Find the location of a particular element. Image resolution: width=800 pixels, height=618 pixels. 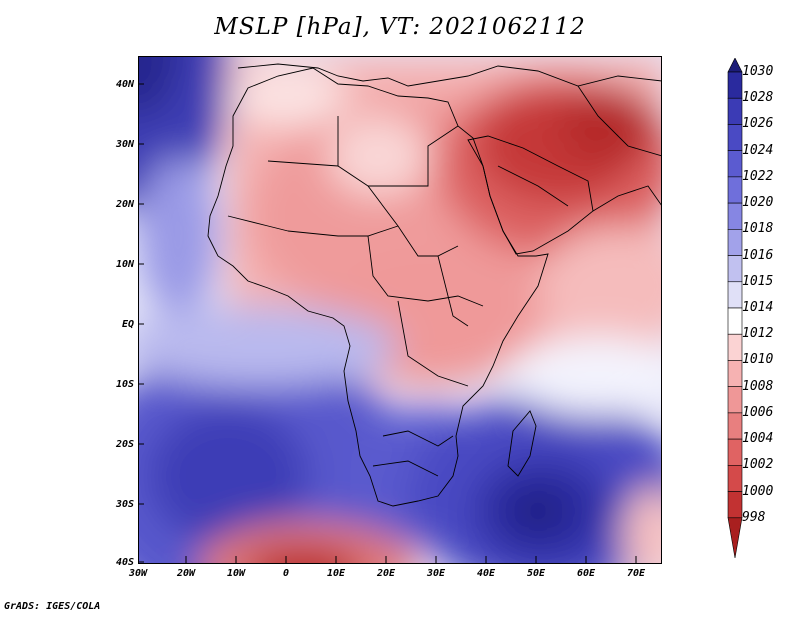

colorbar-label: 1010 is located at coordinates (758, 360).